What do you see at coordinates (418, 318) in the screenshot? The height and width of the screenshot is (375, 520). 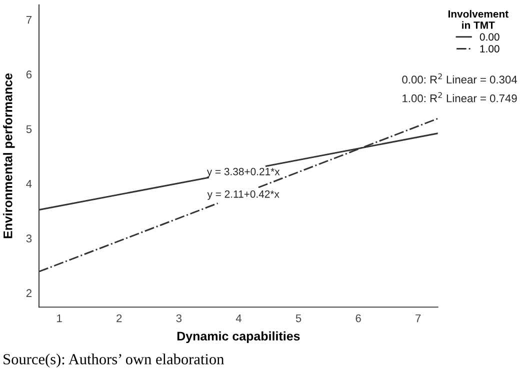 I see `x-tick-label: 7` at bounding box center [418, 318].